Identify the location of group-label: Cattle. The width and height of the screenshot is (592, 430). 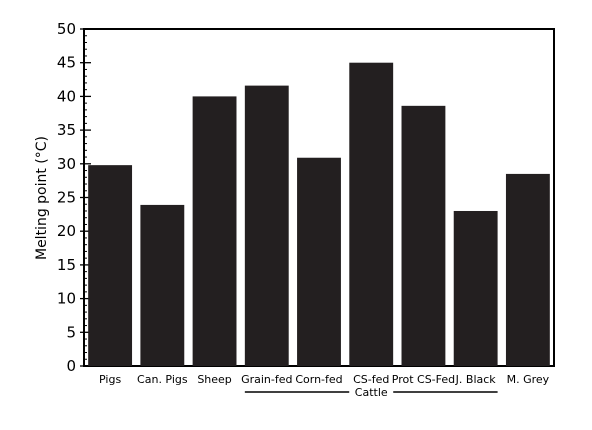
(371, 392).